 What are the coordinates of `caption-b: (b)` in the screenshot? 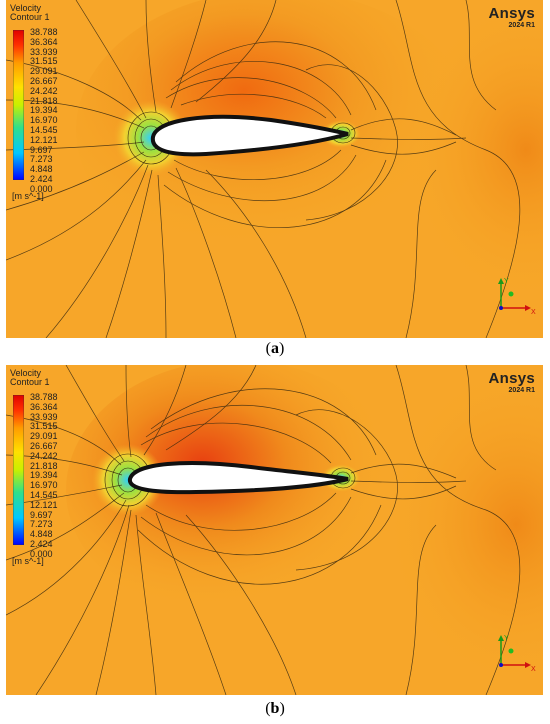 It's located at (275, 709).